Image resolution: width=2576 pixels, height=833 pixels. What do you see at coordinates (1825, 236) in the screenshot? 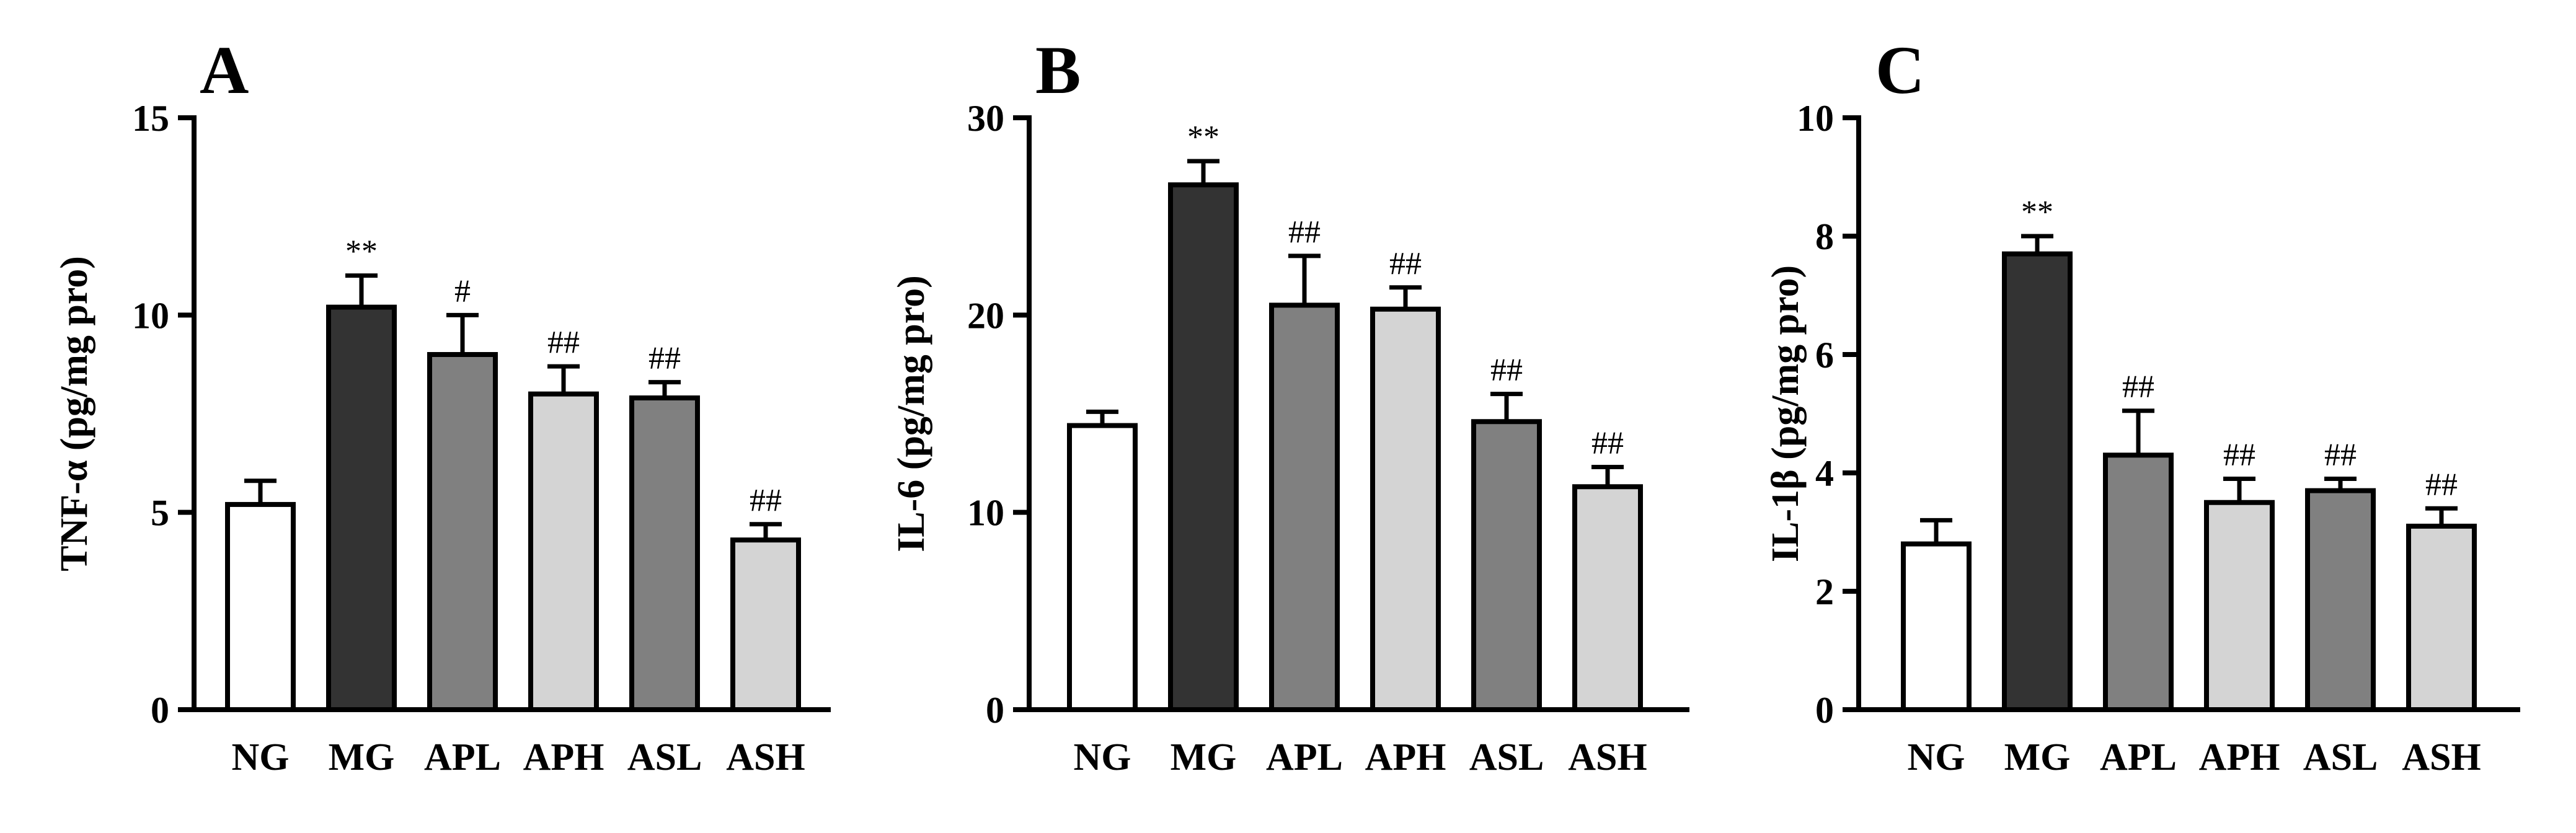
I see `y-tick-label: 8` at bounding box center [1825, 236].